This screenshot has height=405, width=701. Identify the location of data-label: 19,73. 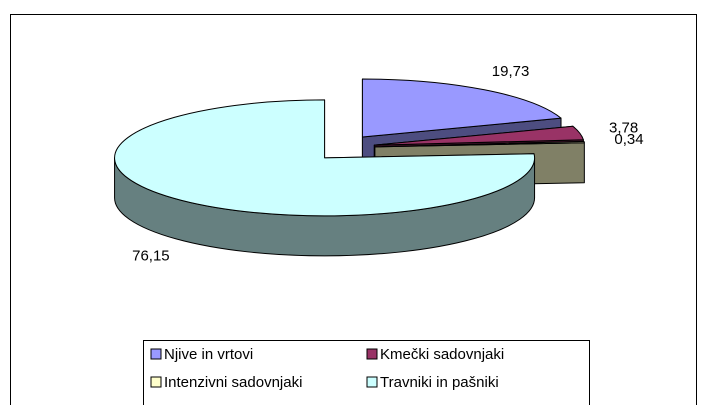
(511, 71).